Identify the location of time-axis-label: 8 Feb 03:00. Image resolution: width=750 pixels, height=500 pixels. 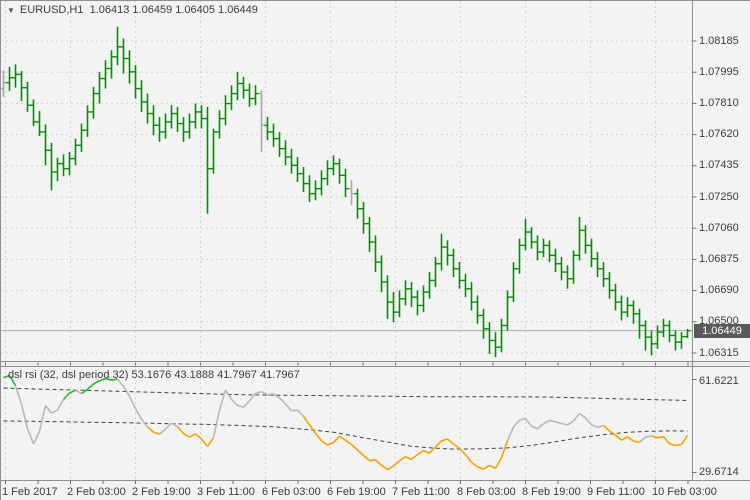
(486, 492).